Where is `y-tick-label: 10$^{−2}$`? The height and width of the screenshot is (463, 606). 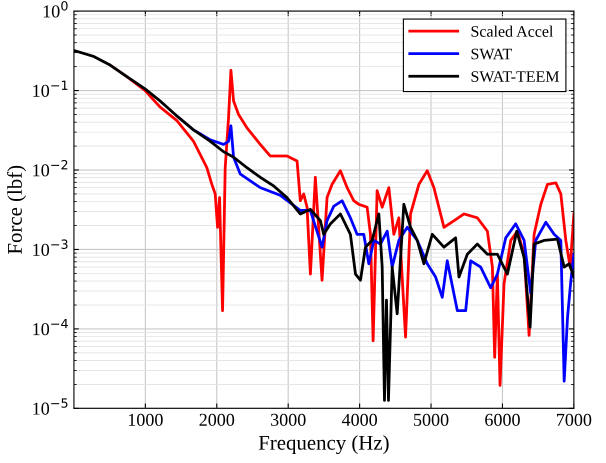 y-tick-label: 10$^{−2}$ is located at coordinates (50, 168).